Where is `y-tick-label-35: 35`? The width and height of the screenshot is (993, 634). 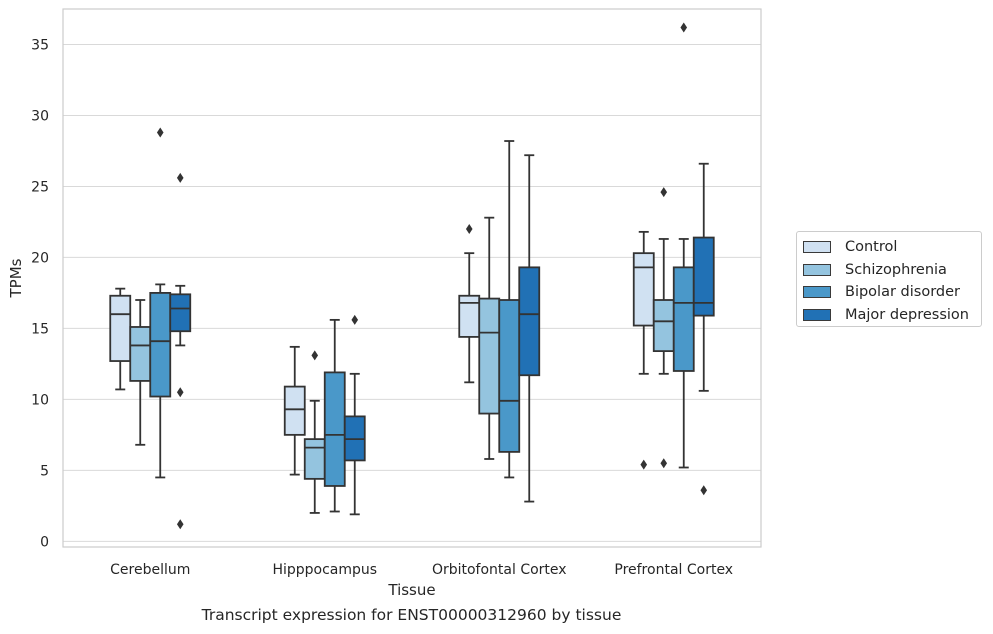 y-tick-label-35: 35 is located at coordinates (40, 45).